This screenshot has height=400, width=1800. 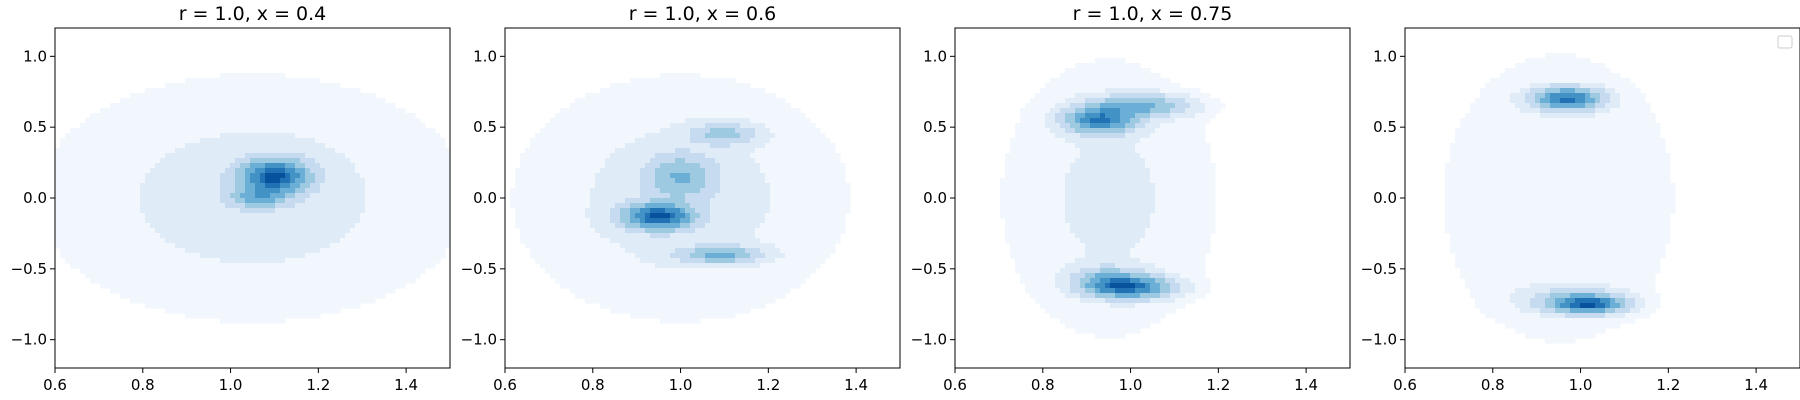 What do you see at coordinates (703, 14) in the screenshot?
I see `panel-title: r = 1.0, x = 0.6` at bounding box center [703, 14].